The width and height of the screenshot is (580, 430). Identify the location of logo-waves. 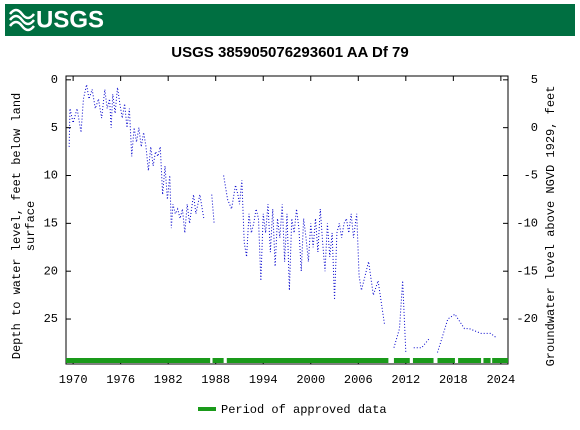
(22, 20).